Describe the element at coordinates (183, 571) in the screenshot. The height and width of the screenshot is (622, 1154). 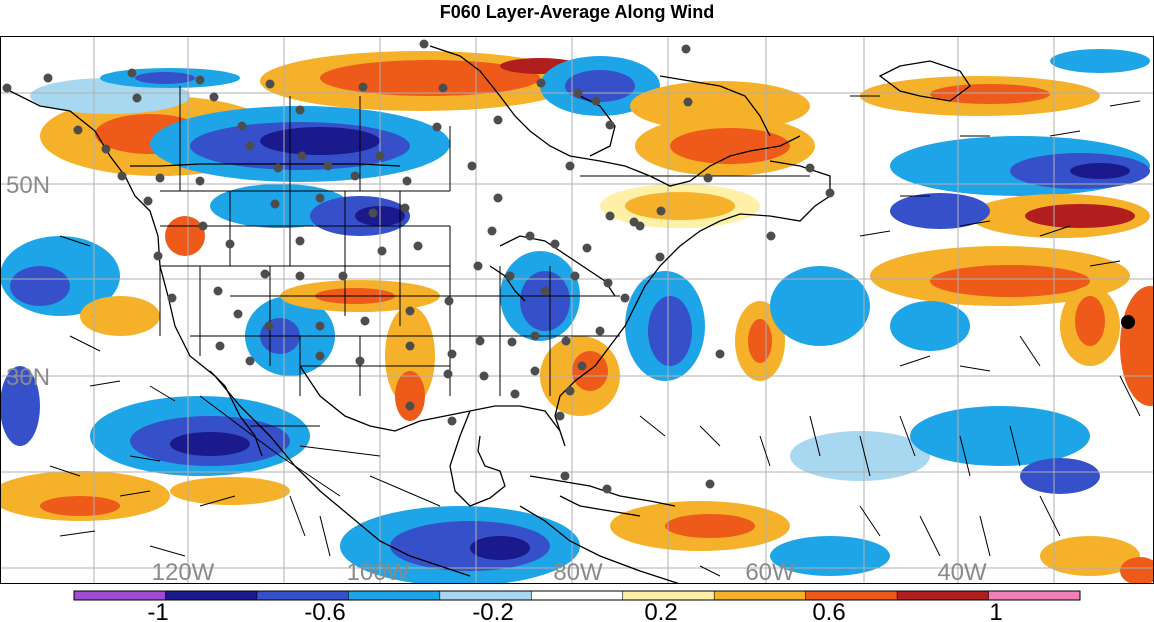
I see `lon-label-120w: 120W` at that location.